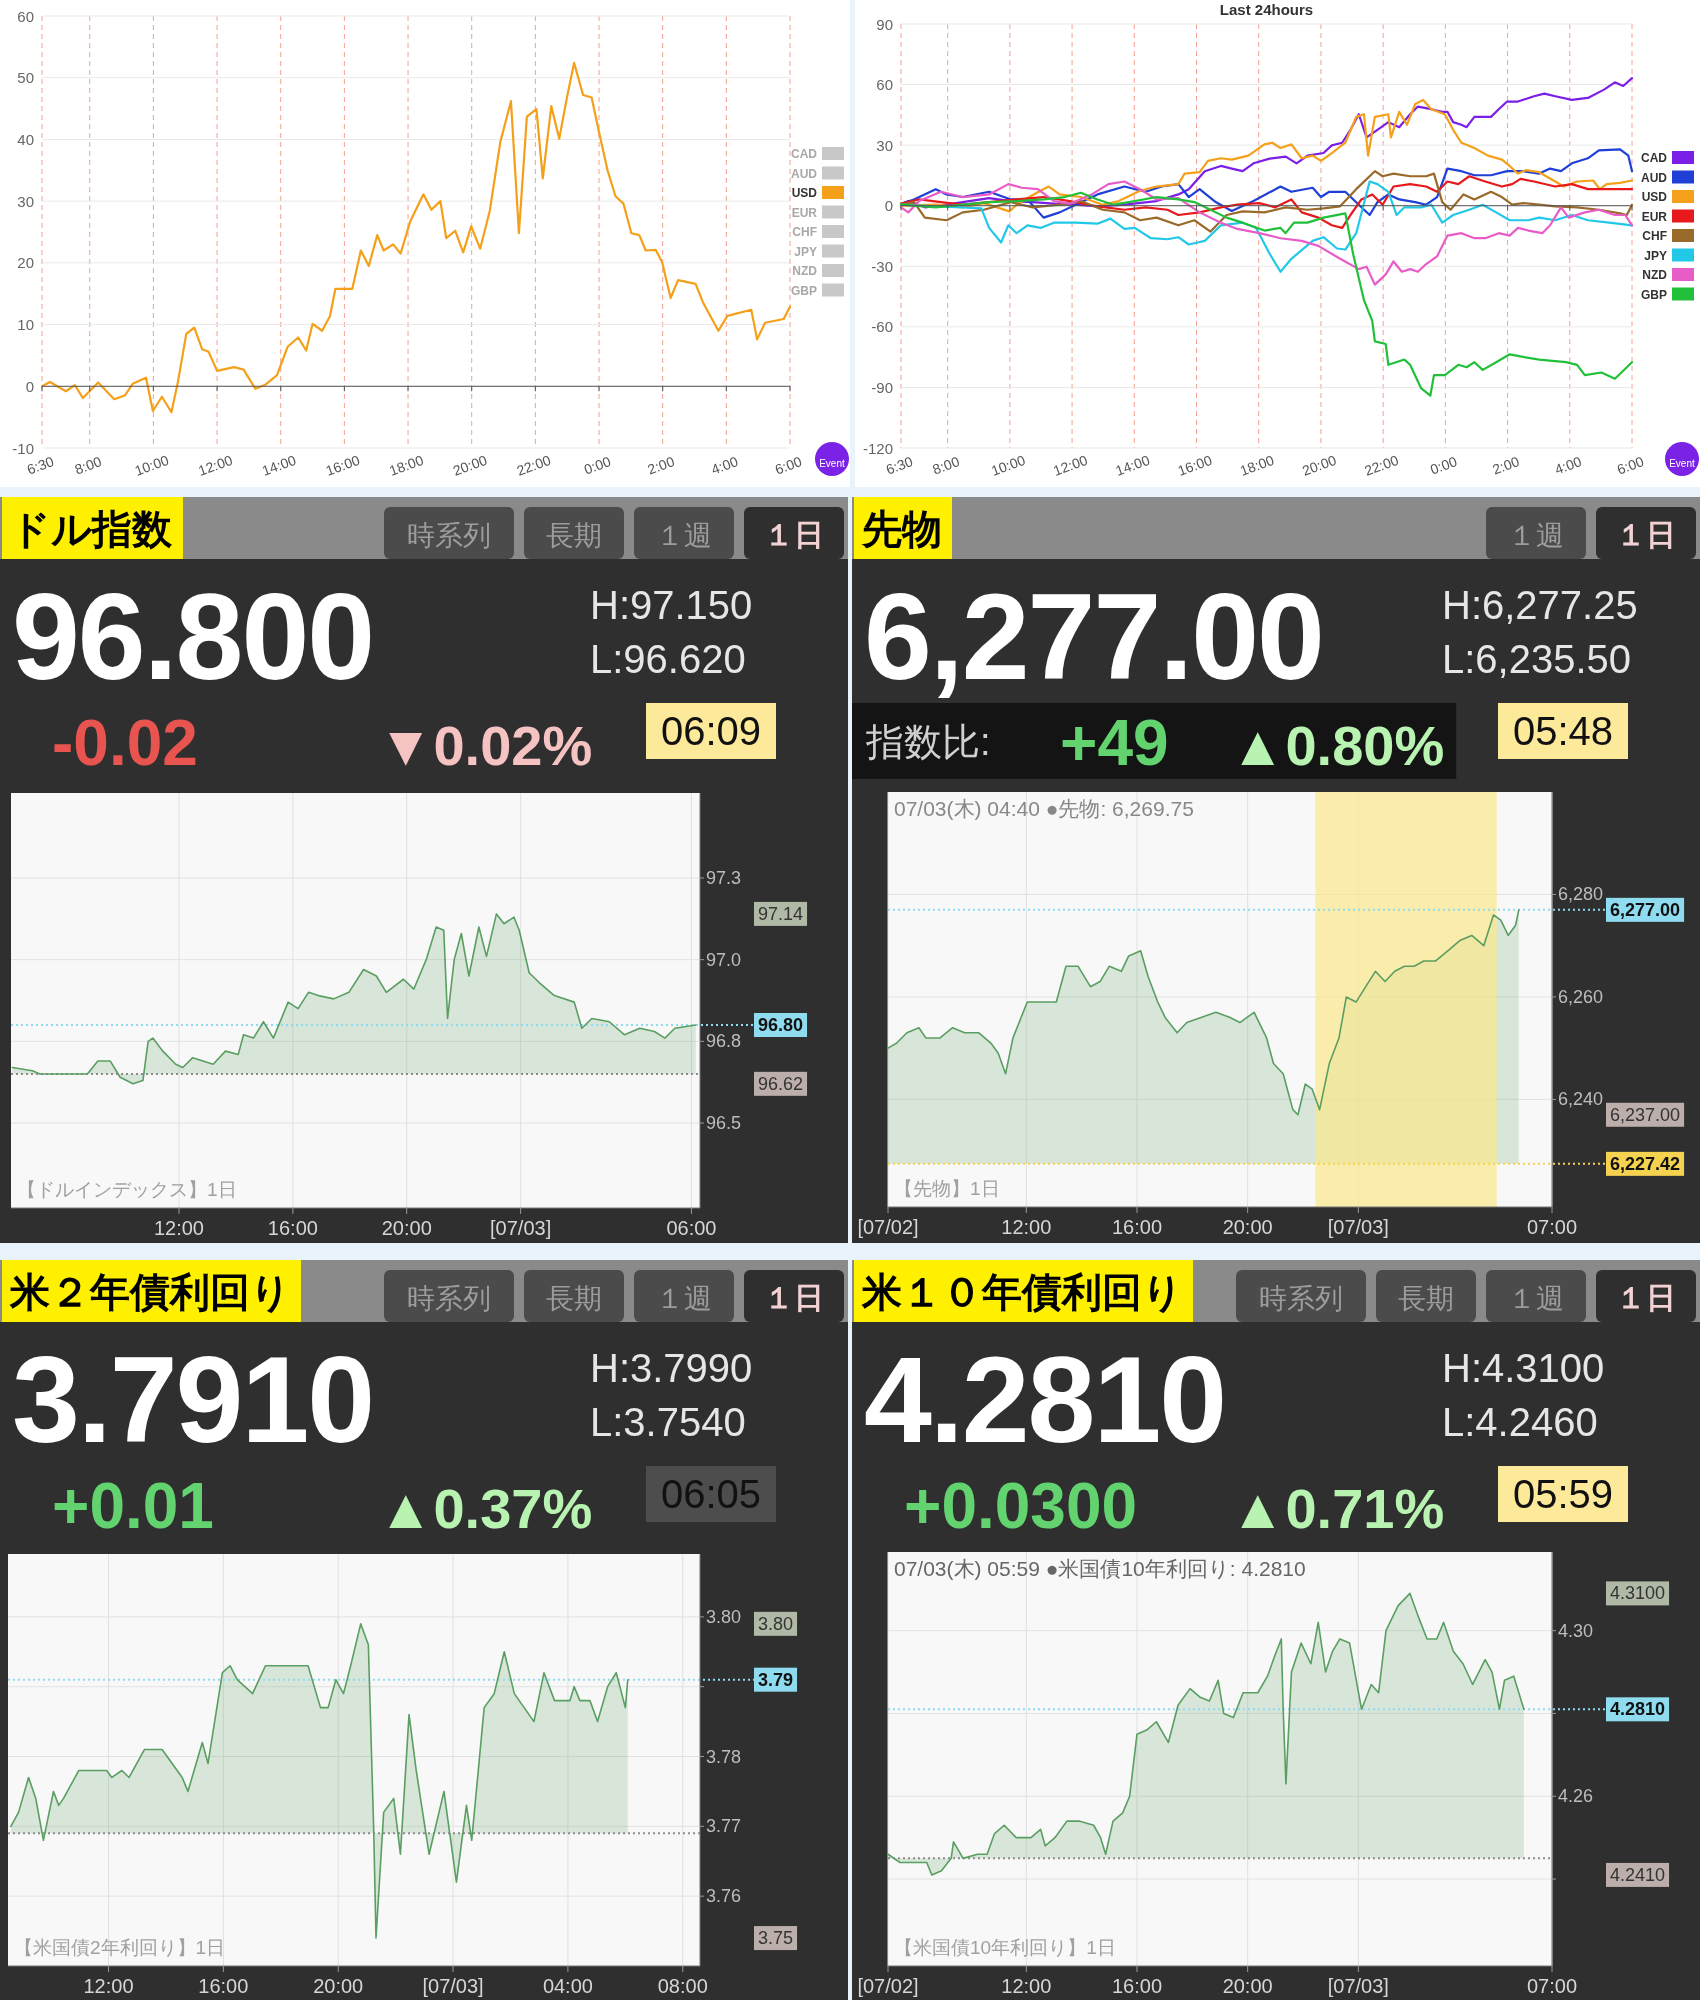 The image size is (1700, 2000). Describe the element at coordinates (724, 959) in the screenshot. I see `y-tick-label: 97.0` at that location.